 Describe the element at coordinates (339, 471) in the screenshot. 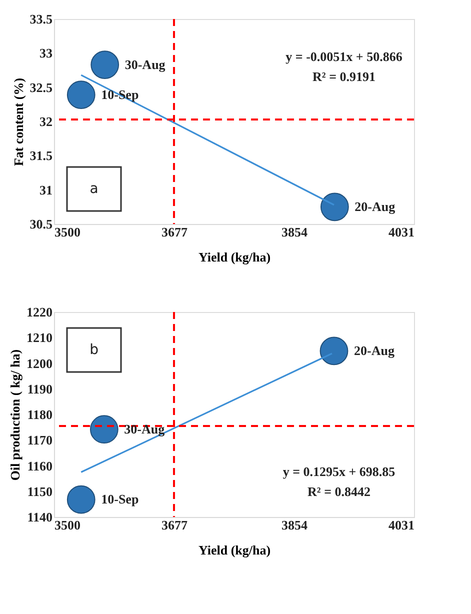

I see `annotation: y = 0.1295x + 698.85` at that location.